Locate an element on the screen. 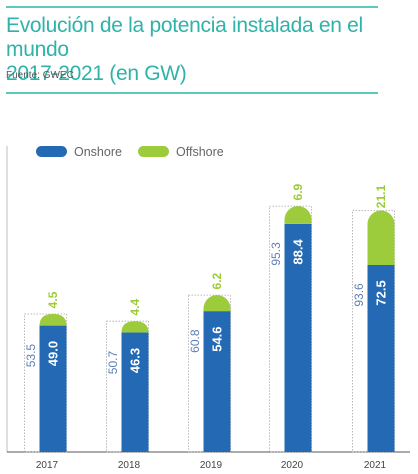  bottom-rule is located at coordinates (192, 93).